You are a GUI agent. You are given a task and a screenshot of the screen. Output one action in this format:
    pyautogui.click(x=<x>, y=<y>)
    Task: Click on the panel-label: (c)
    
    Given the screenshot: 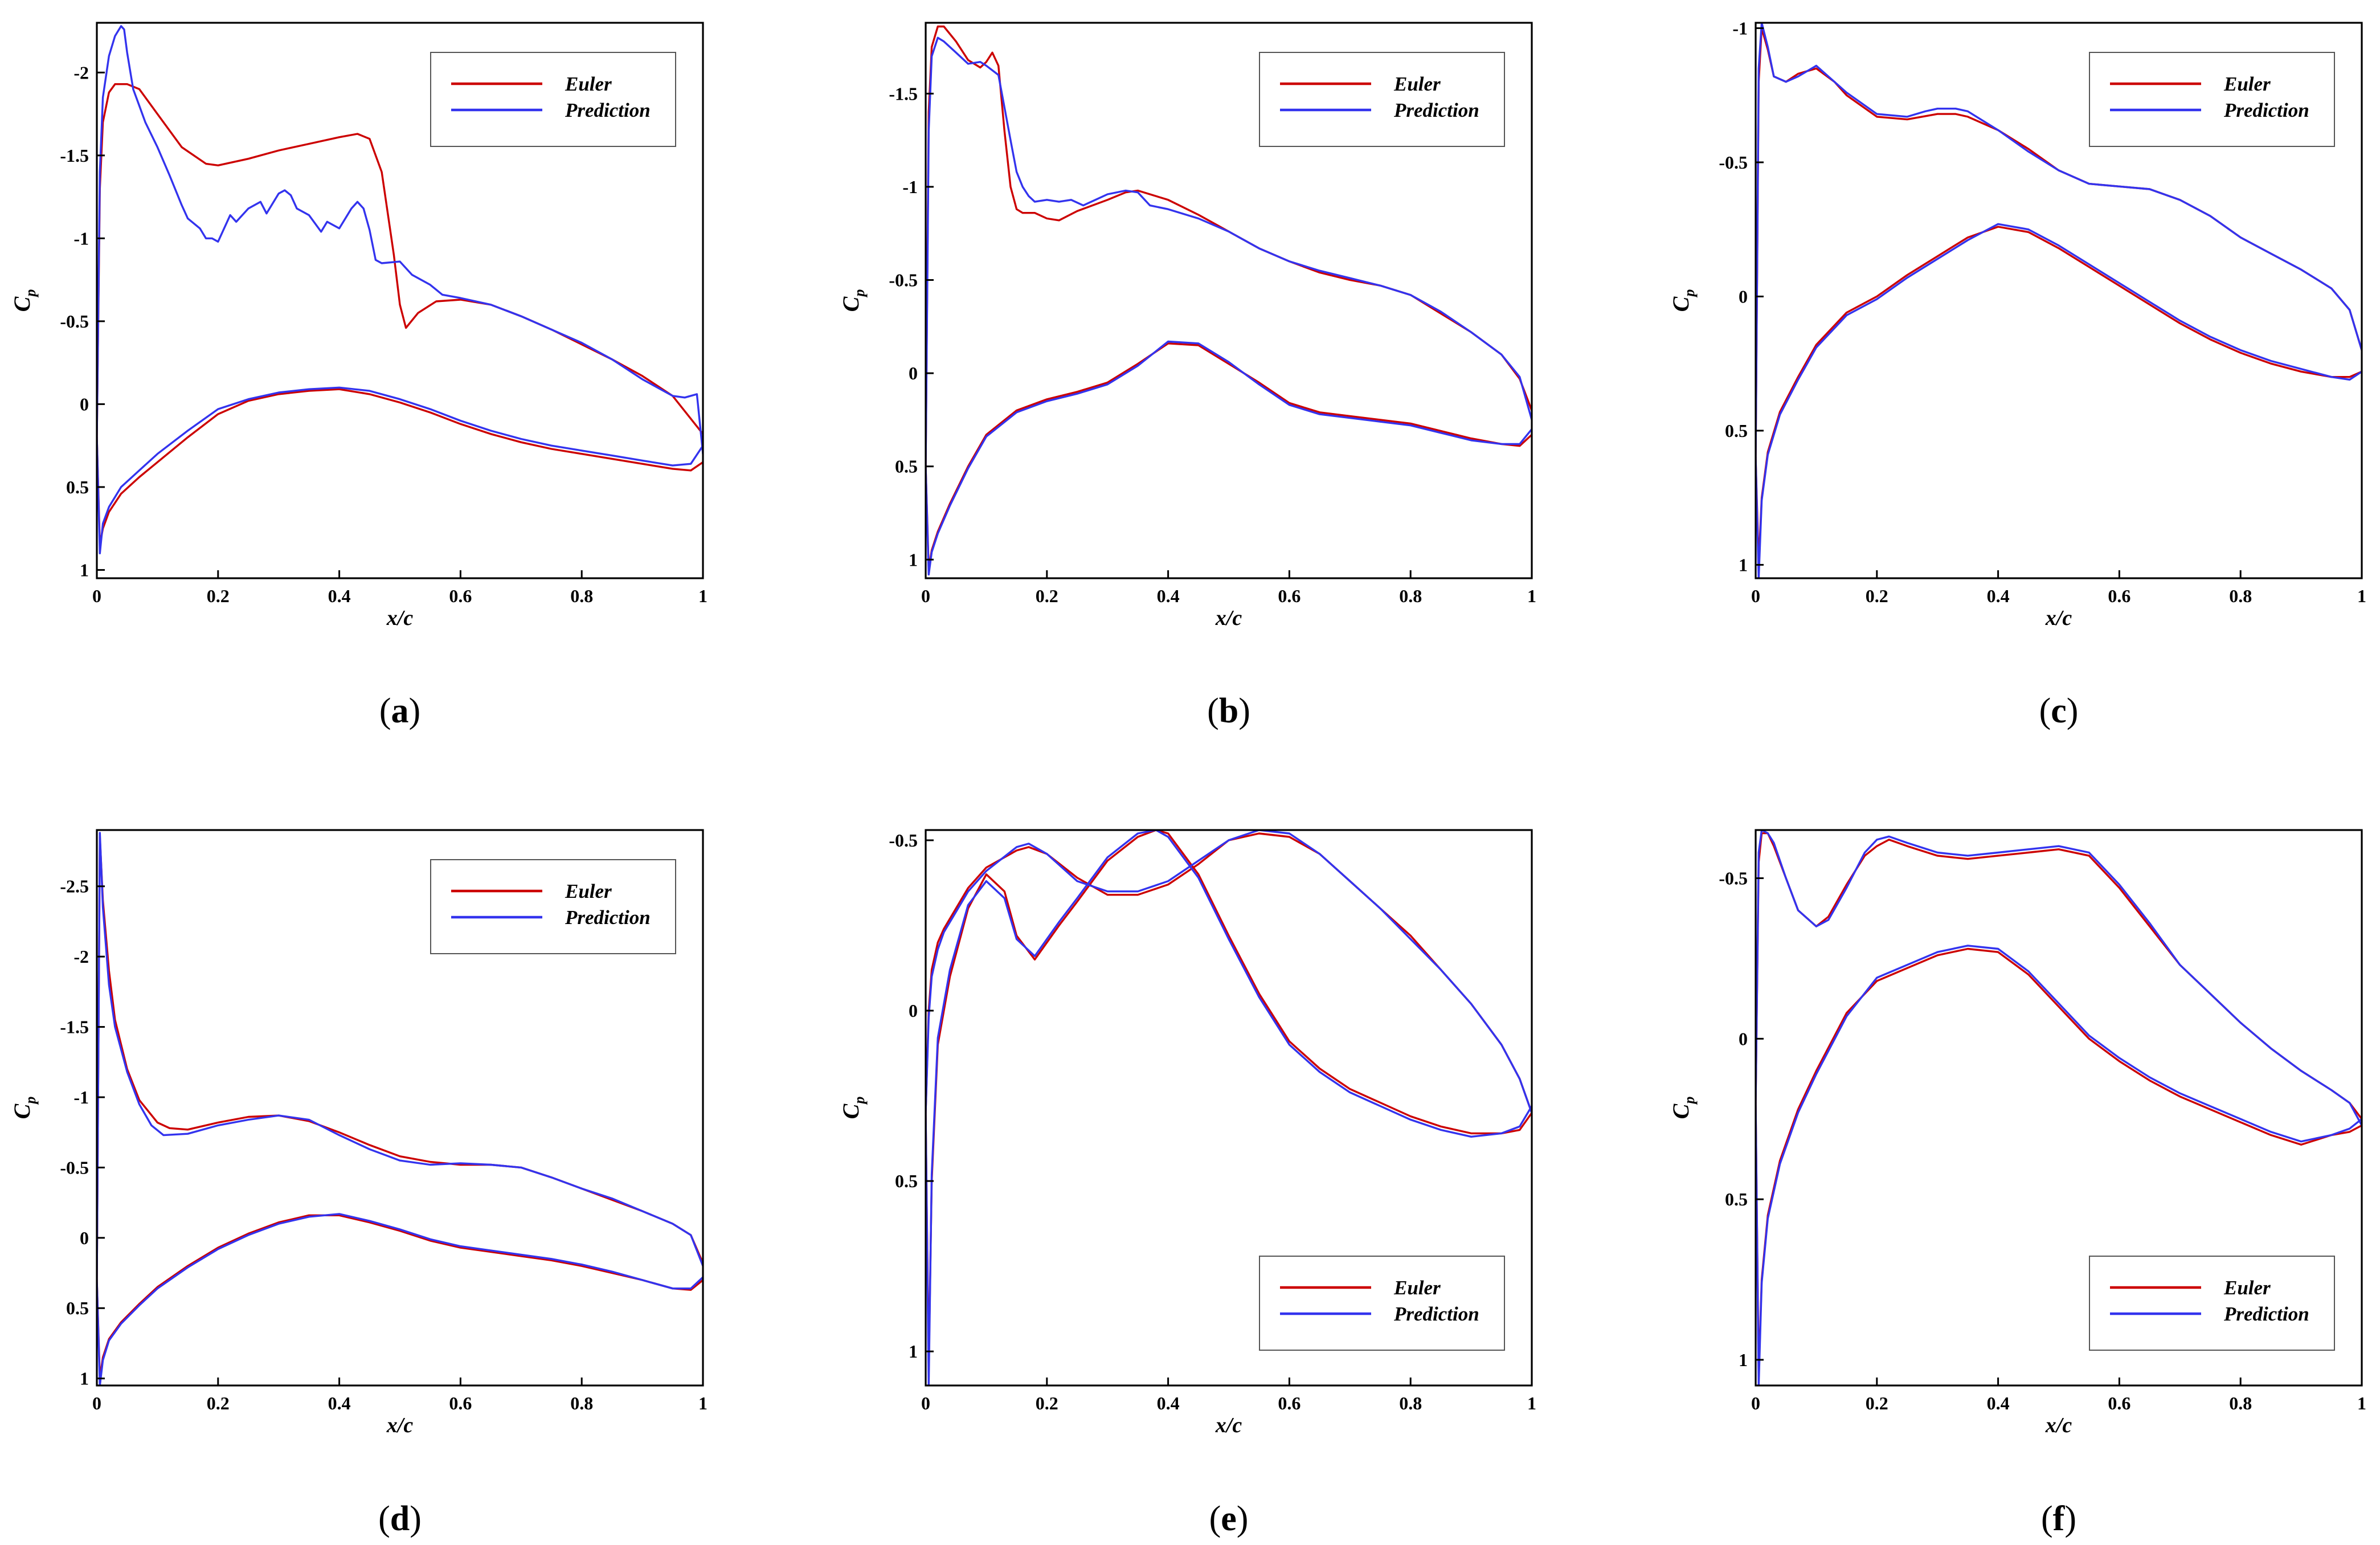 What is the action you would take?
    pyautogui.click(x=2059, y=711)
    